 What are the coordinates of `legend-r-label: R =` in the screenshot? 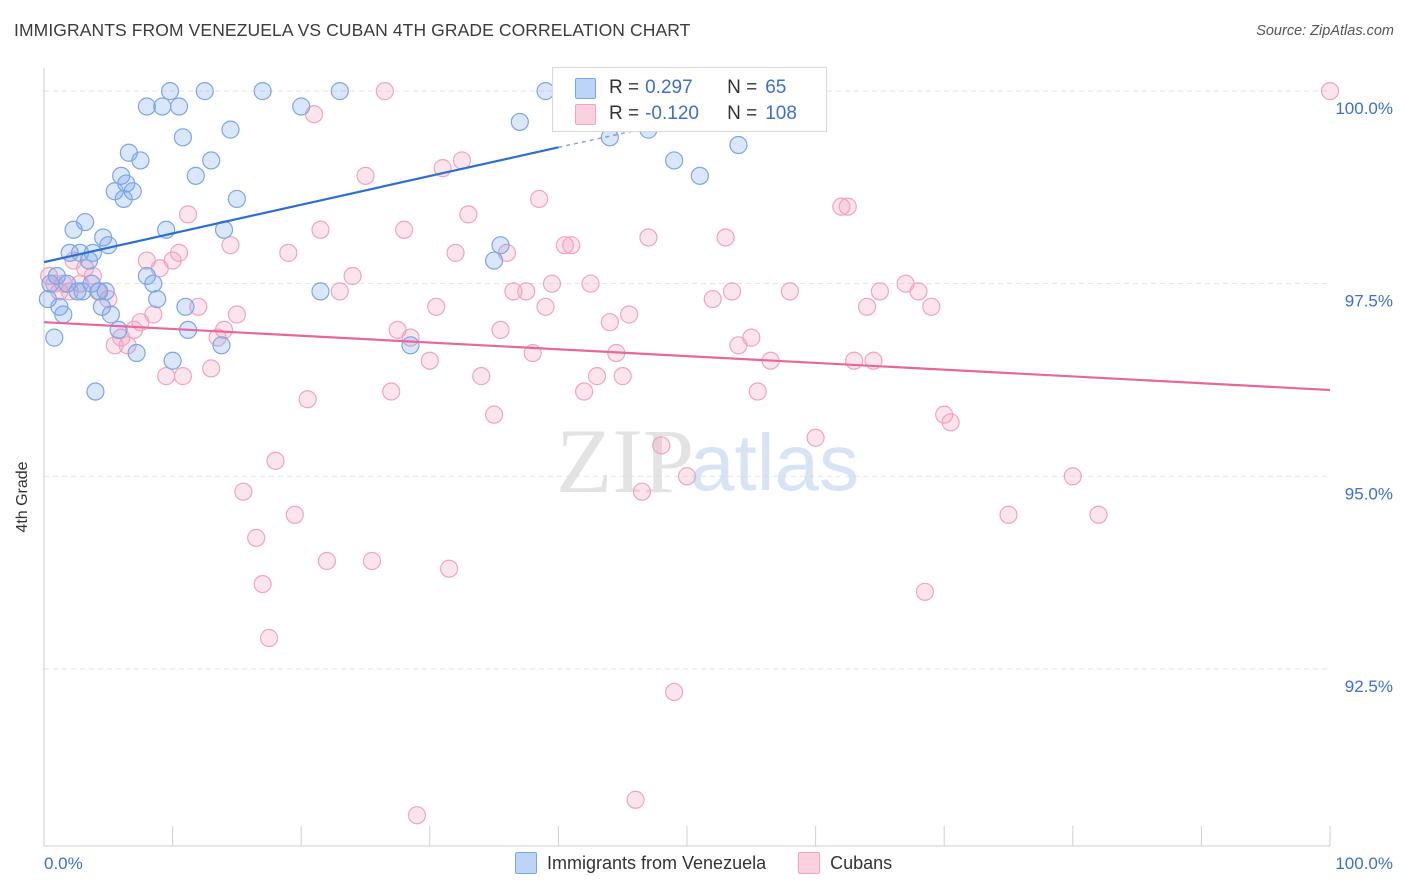 It's located at (624, 113).